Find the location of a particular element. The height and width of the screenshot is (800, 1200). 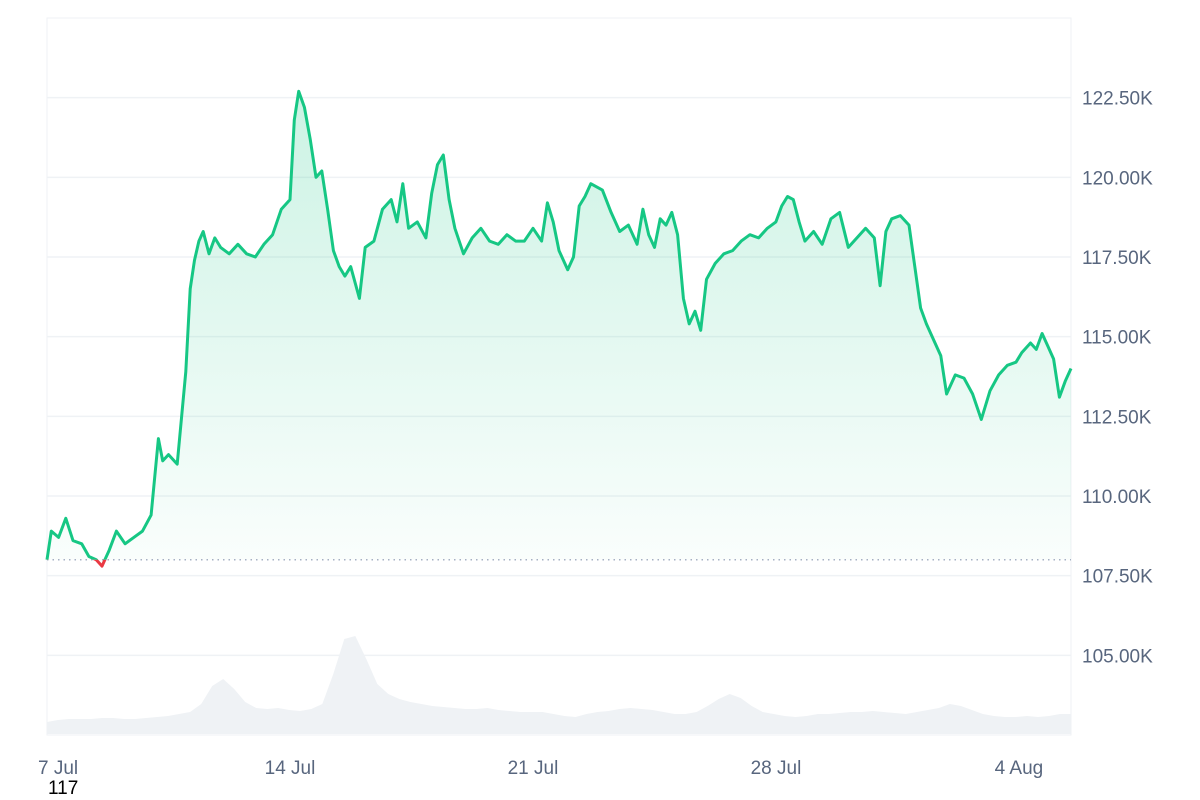

x-tick-label: 28 Jul is located at coordinates (776, 768).